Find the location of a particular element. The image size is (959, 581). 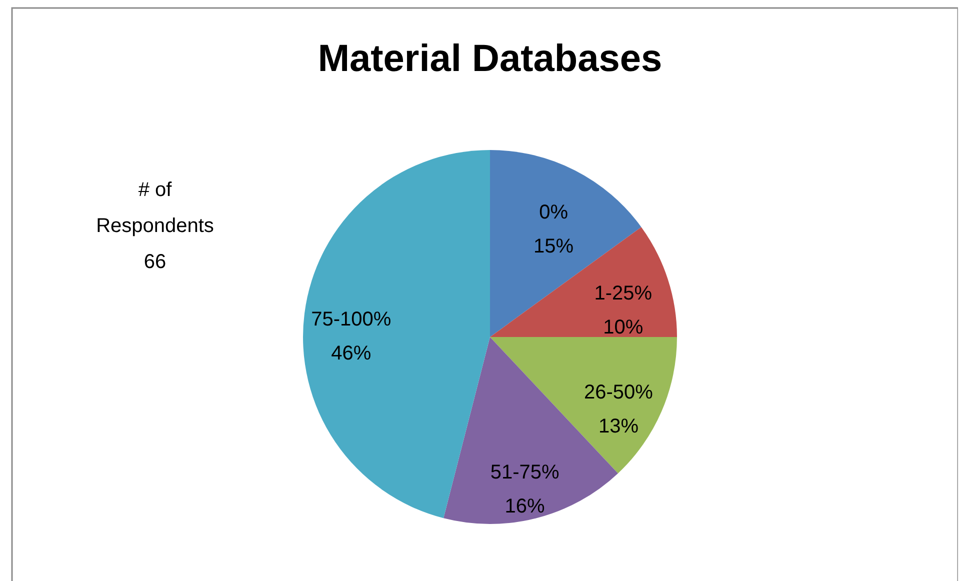

data-label: 10% is located at coordinates (623, 327).